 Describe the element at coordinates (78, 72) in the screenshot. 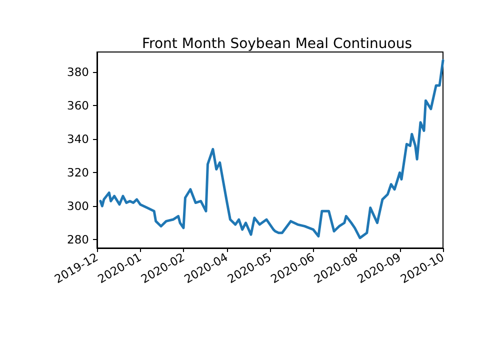

I see `y-tick-label: 380` at that location.